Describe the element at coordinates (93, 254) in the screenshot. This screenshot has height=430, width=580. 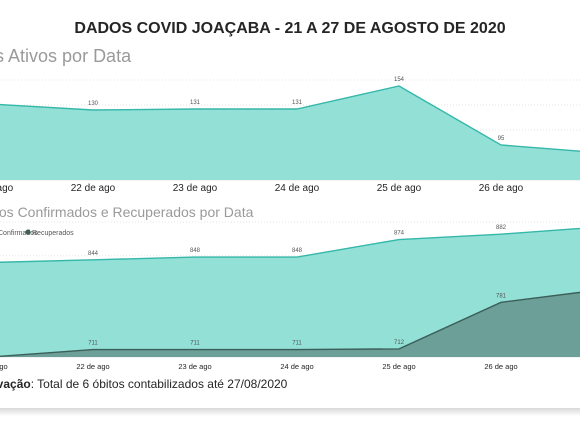
I see `data-label: 844` at that location.